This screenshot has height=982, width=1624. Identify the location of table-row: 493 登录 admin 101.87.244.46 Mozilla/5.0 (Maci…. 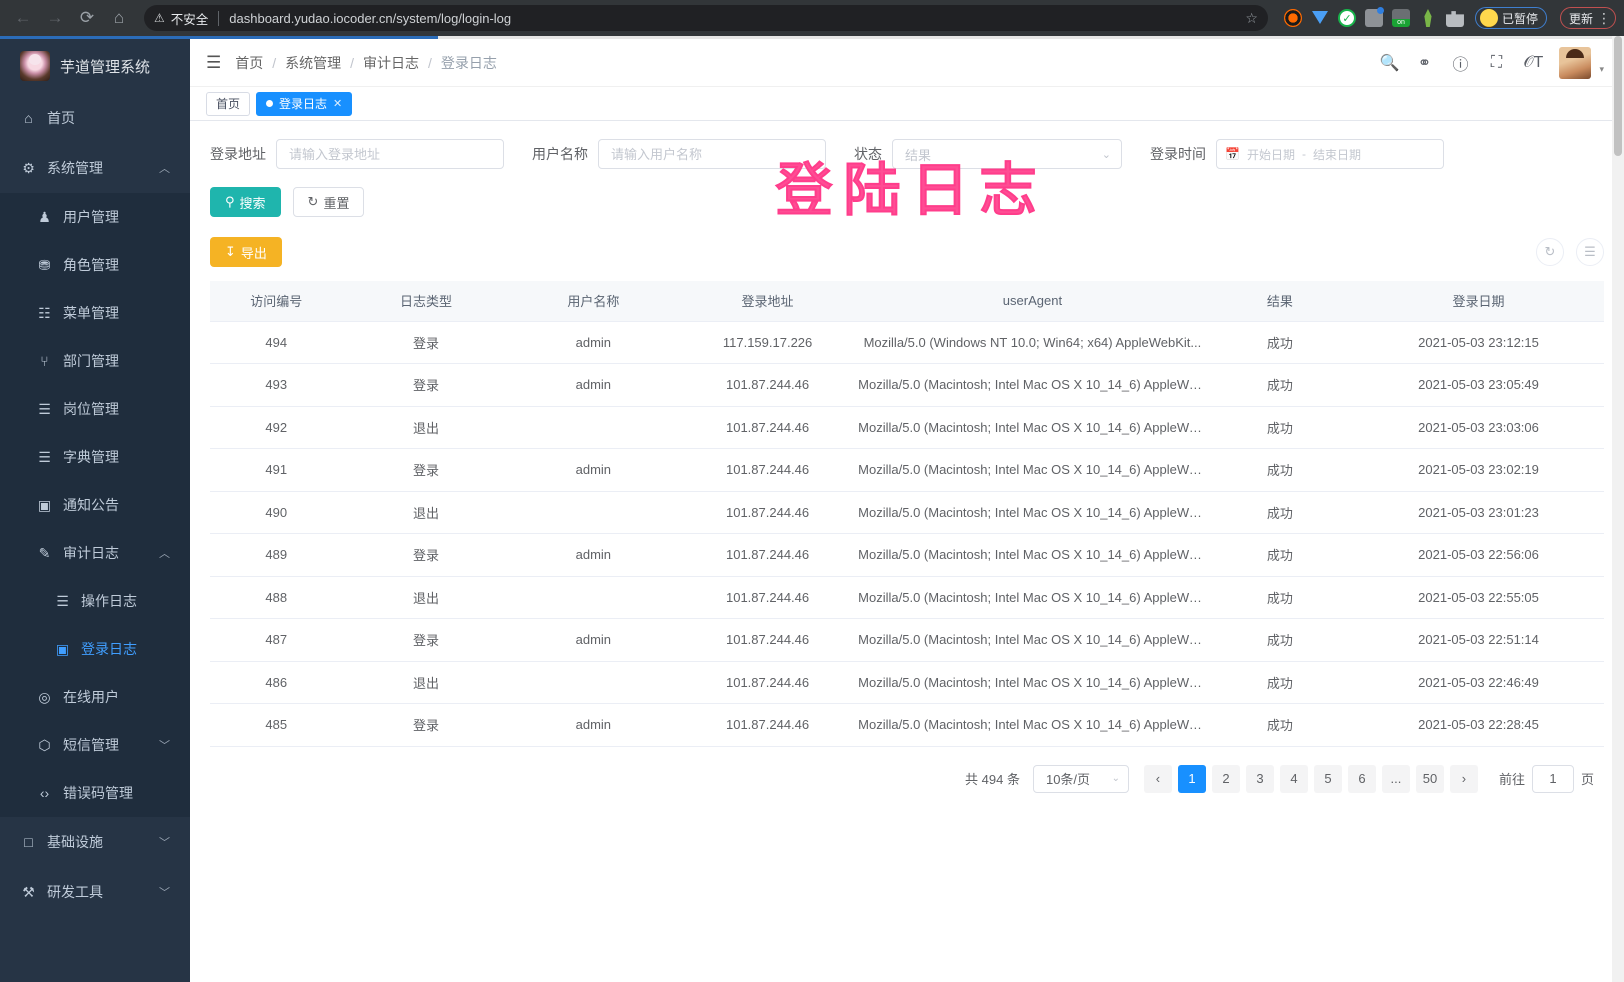
(907, 385).